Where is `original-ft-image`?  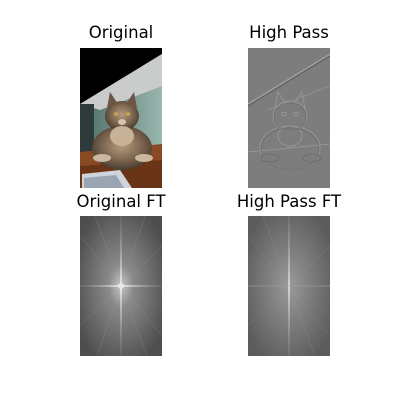 original-ft-image is located at coordinates (121, 286).